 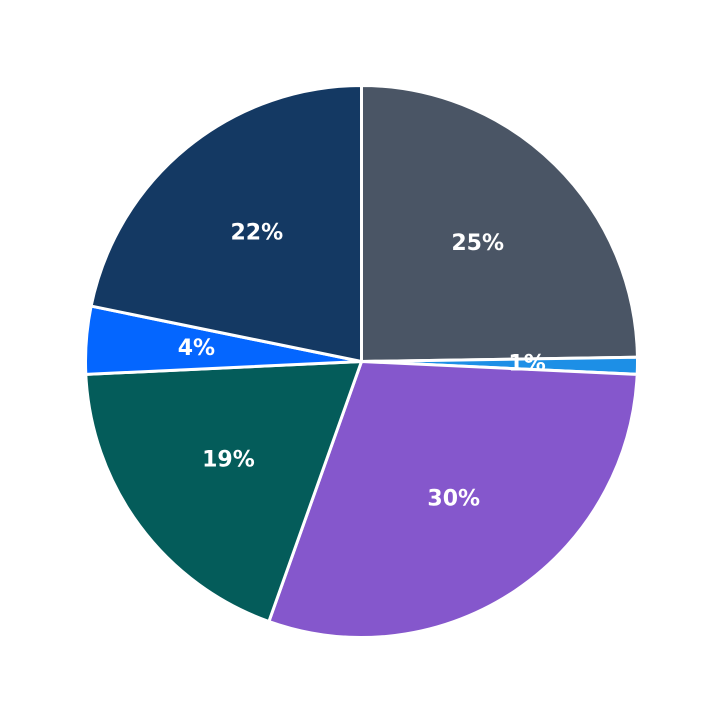 I want to click on pie-slice-label-1: 1%, so click(x=526, y=364).